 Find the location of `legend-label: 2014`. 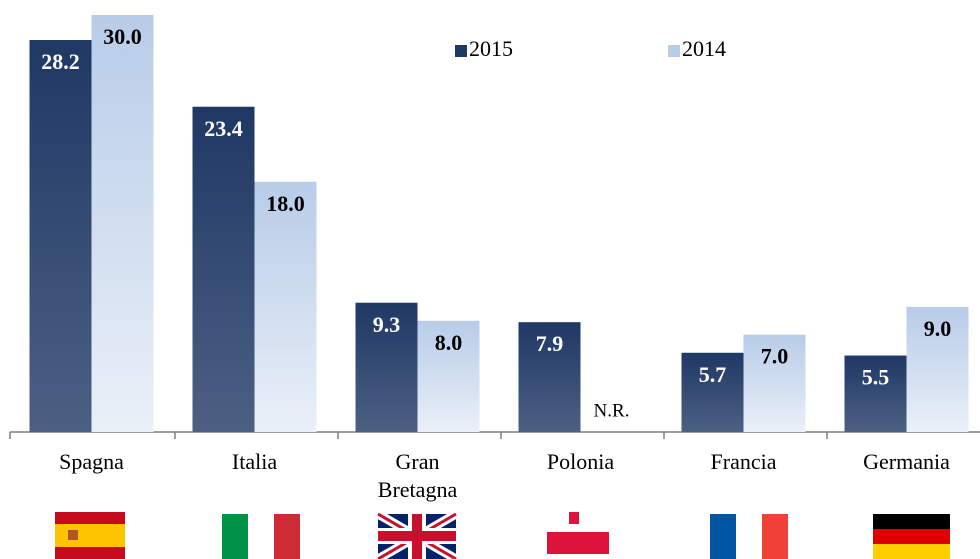

legend-label: 2014 is located at coordinates (704, 48).